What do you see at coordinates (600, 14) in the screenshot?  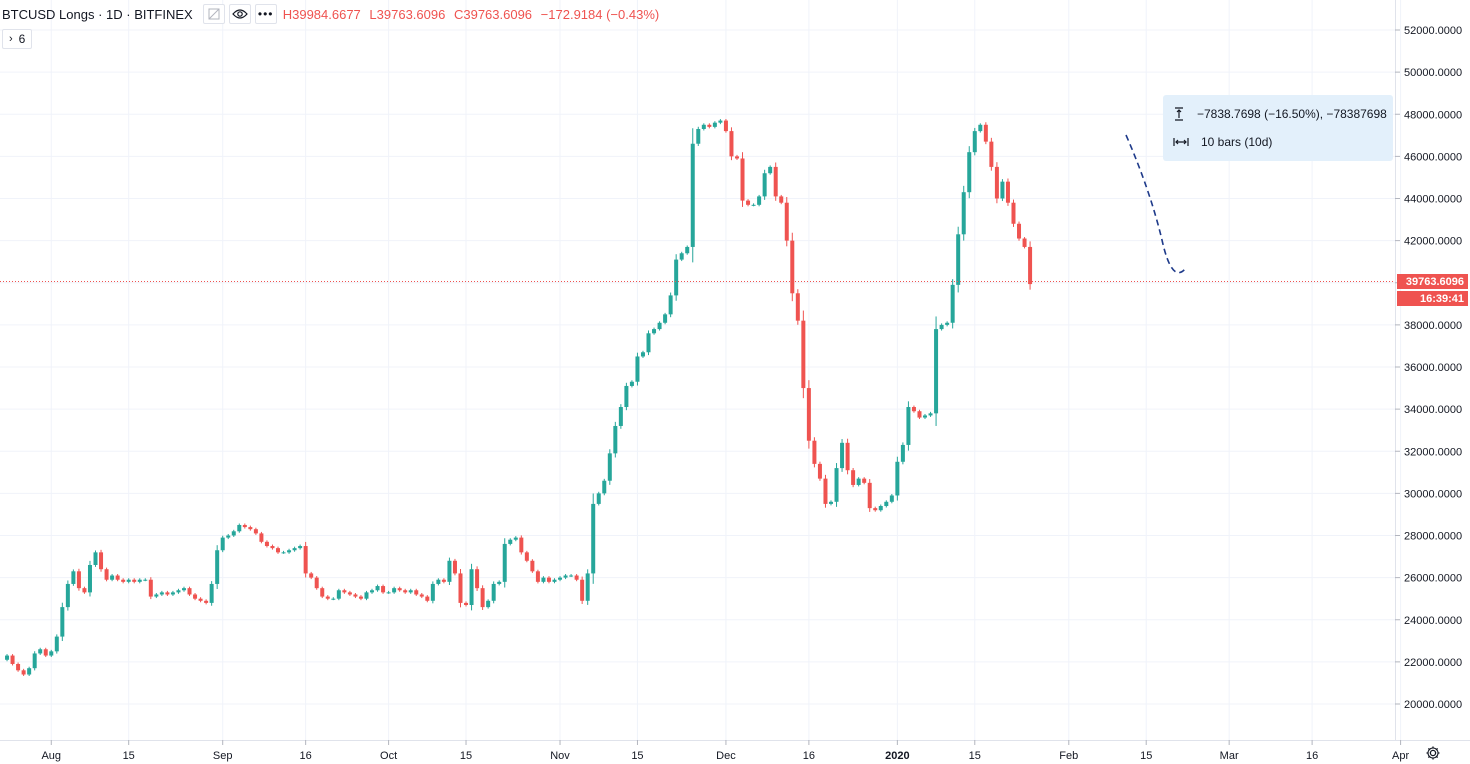 I see `legend-change: −172.9184 (−0.43%)` at bounding box center [600, 14].